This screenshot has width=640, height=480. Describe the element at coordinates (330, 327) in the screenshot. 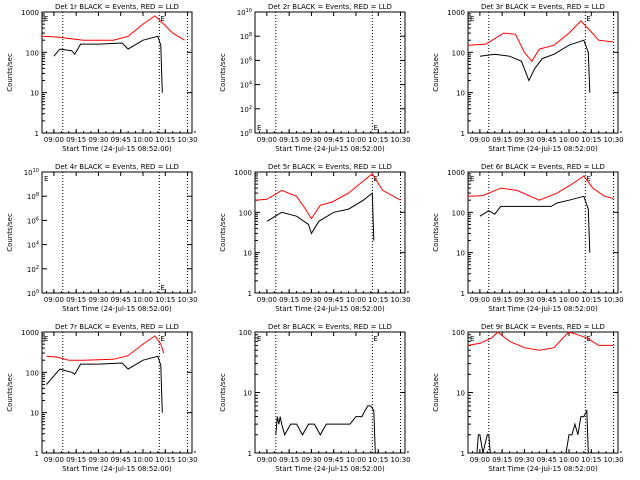

I see `panel-title: Det 8r BLACK = Events, RED = LLD` at that location.